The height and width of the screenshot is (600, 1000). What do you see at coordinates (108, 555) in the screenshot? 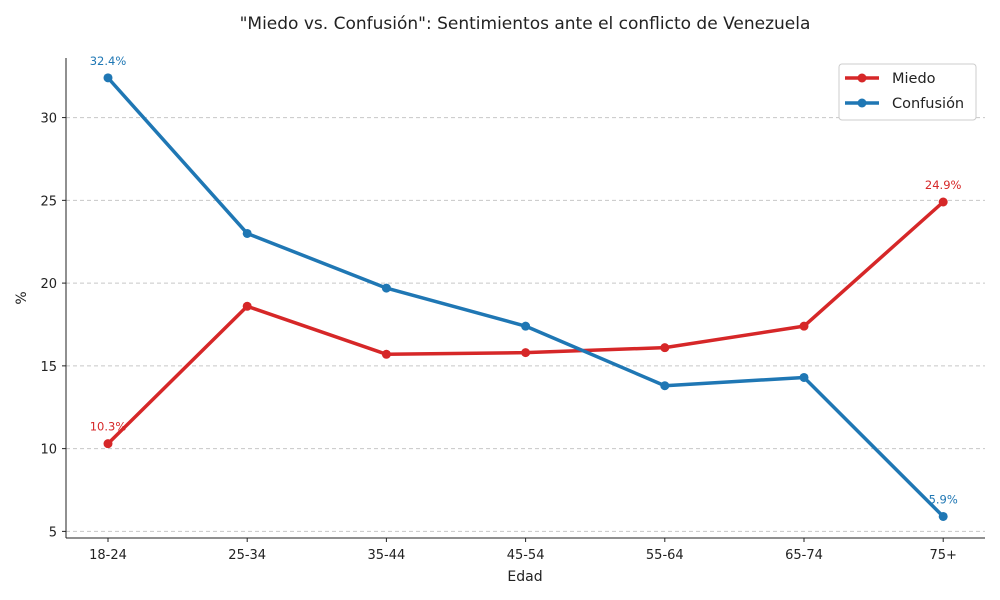
I see `x-tick-label: 18-24` at bounding box center [108, 555].